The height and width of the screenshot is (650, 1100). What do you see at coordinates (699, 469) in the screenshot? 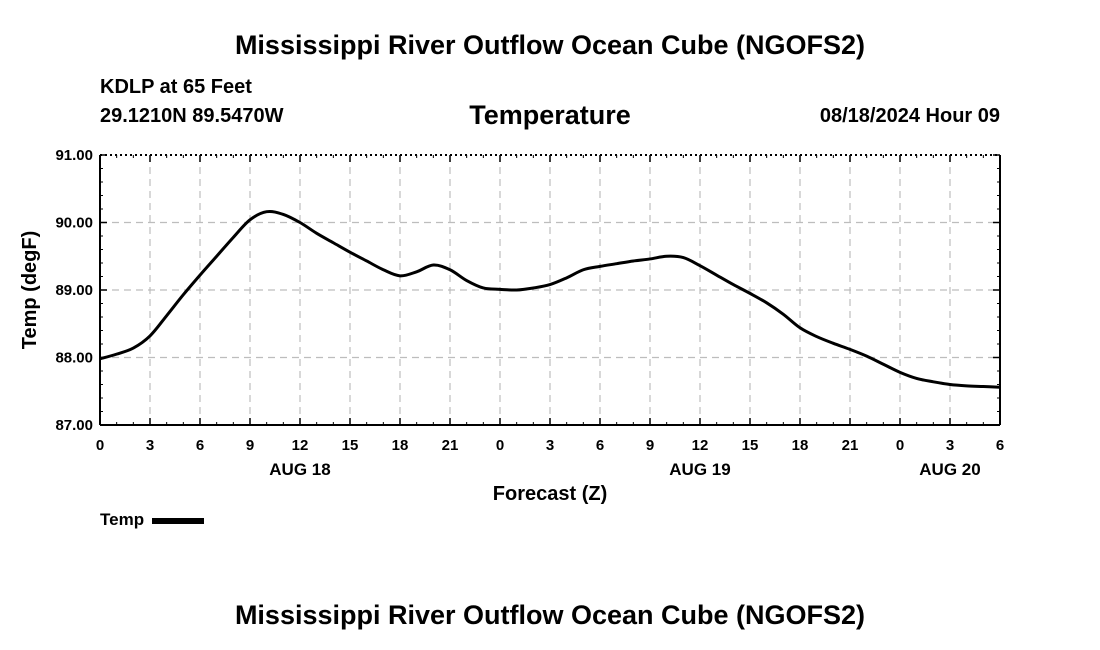
I see `day-label: AUG 19` at bounding box center [699, 469].